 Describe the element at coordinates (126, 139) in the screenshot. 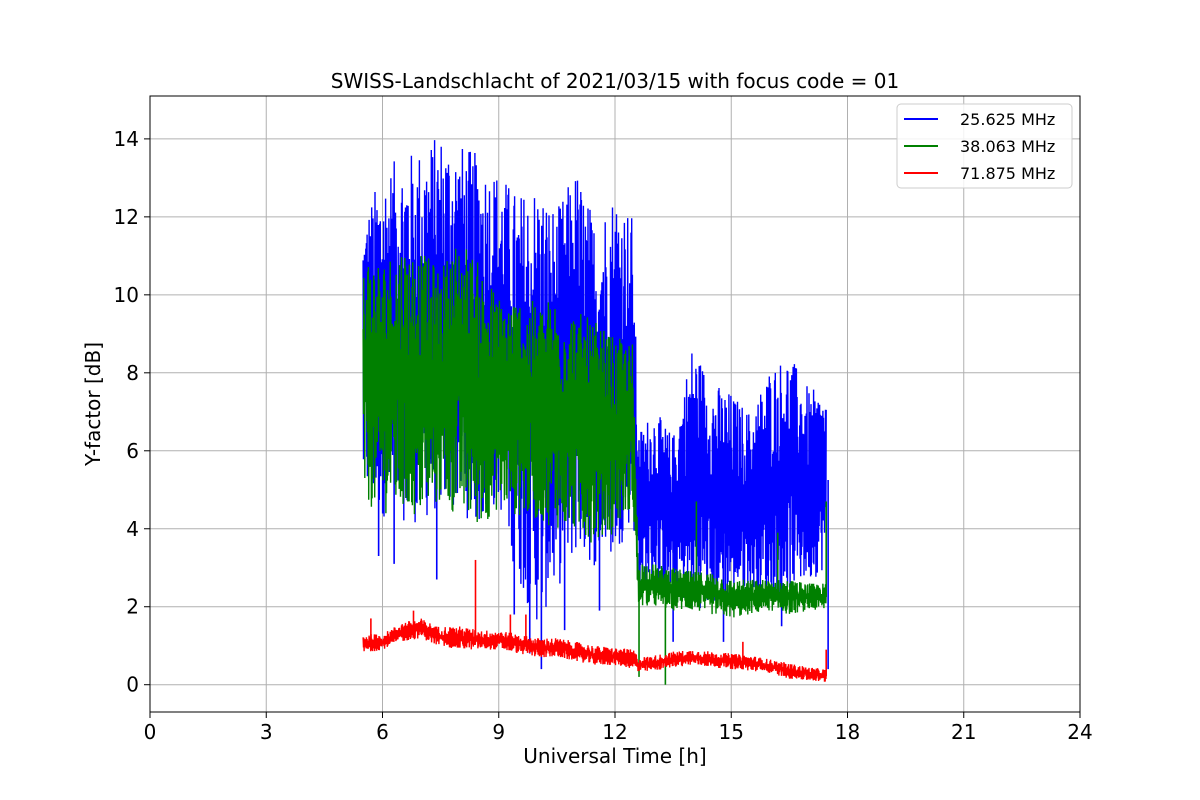

I see `y-tick-label: 14` at that location.